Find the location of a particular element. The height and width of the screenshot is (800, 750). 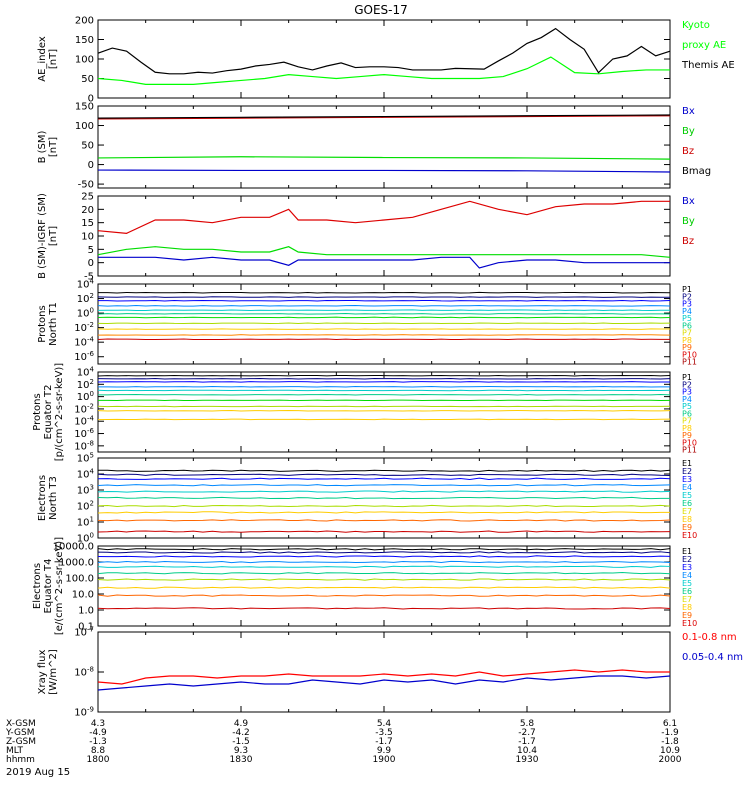

ephemeris-value: 10.9 is located at coordinates (670, 751).